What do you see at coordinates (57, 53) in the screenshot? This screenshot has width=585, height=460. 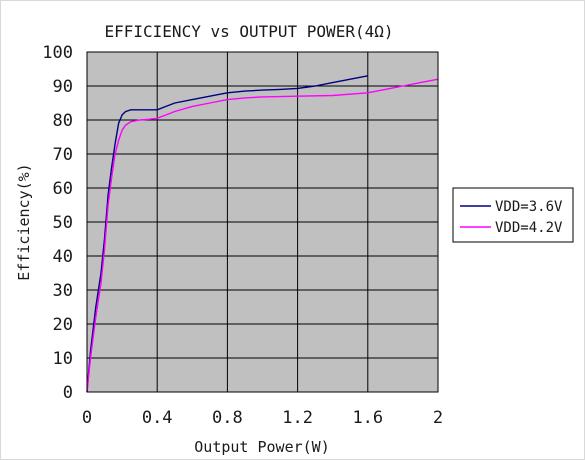 I see `y-tick-label: 100` at bounding box center [57, 53].